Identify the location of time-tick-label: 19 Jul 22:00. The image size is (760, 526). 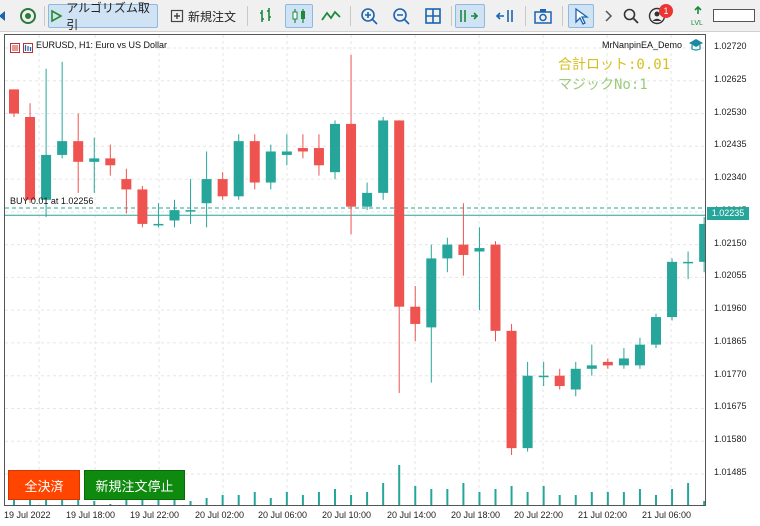
(155, 515).